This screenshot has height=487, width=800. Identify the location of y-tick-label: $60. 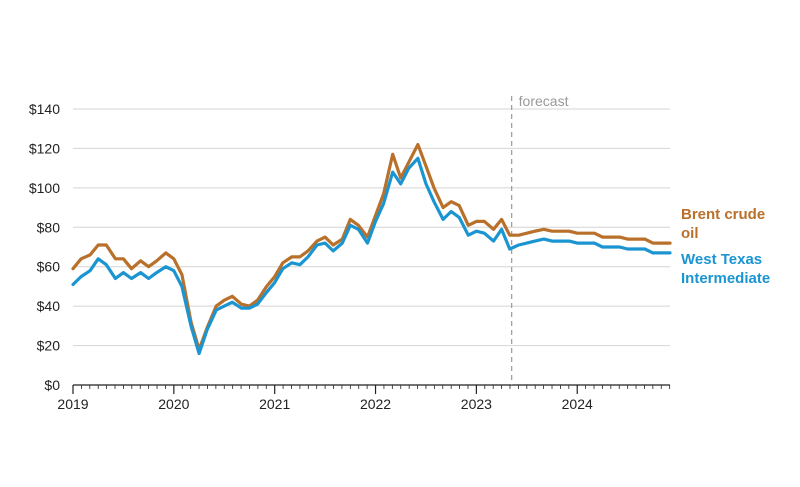
(49, 267).